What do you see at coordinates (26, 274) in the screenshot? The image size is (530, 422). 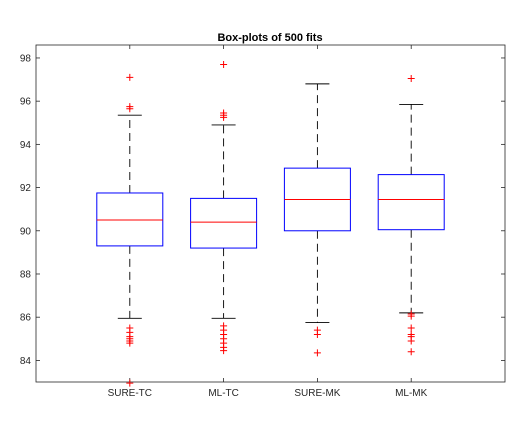 I see `y-tick-label: 88` at bounding box center [26, 274].